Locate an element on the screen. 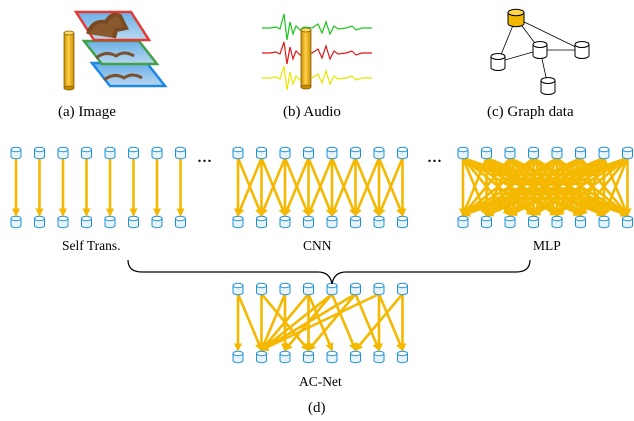 Image resolution: width=634 pixels, height=421 pixels. audio-wave-red is located at coordinates (317, 53).